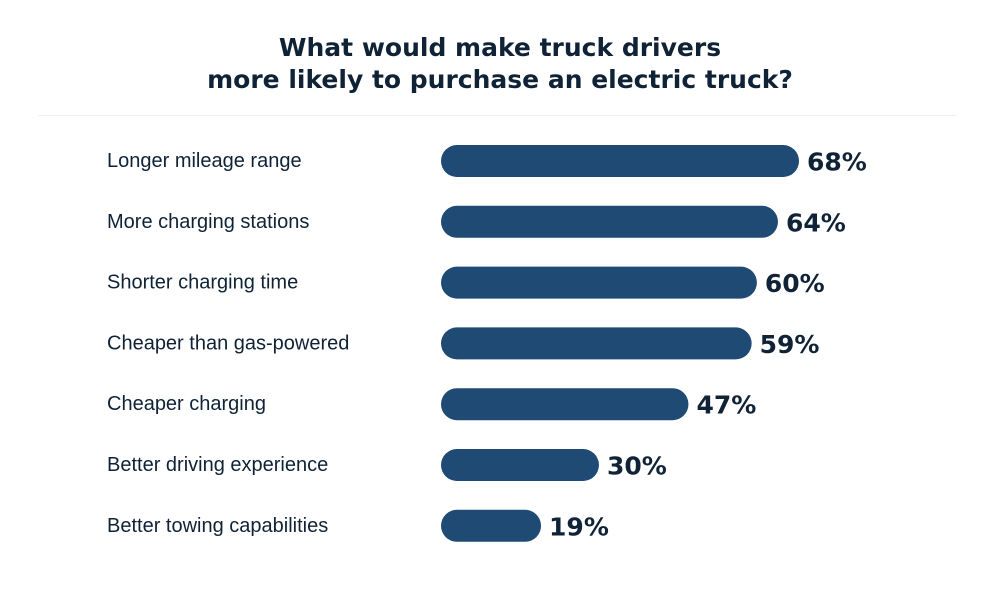  Describe the element at coordinates (620, 161) in the screenshot. I see `bar-longer-mileage-range` at that location.